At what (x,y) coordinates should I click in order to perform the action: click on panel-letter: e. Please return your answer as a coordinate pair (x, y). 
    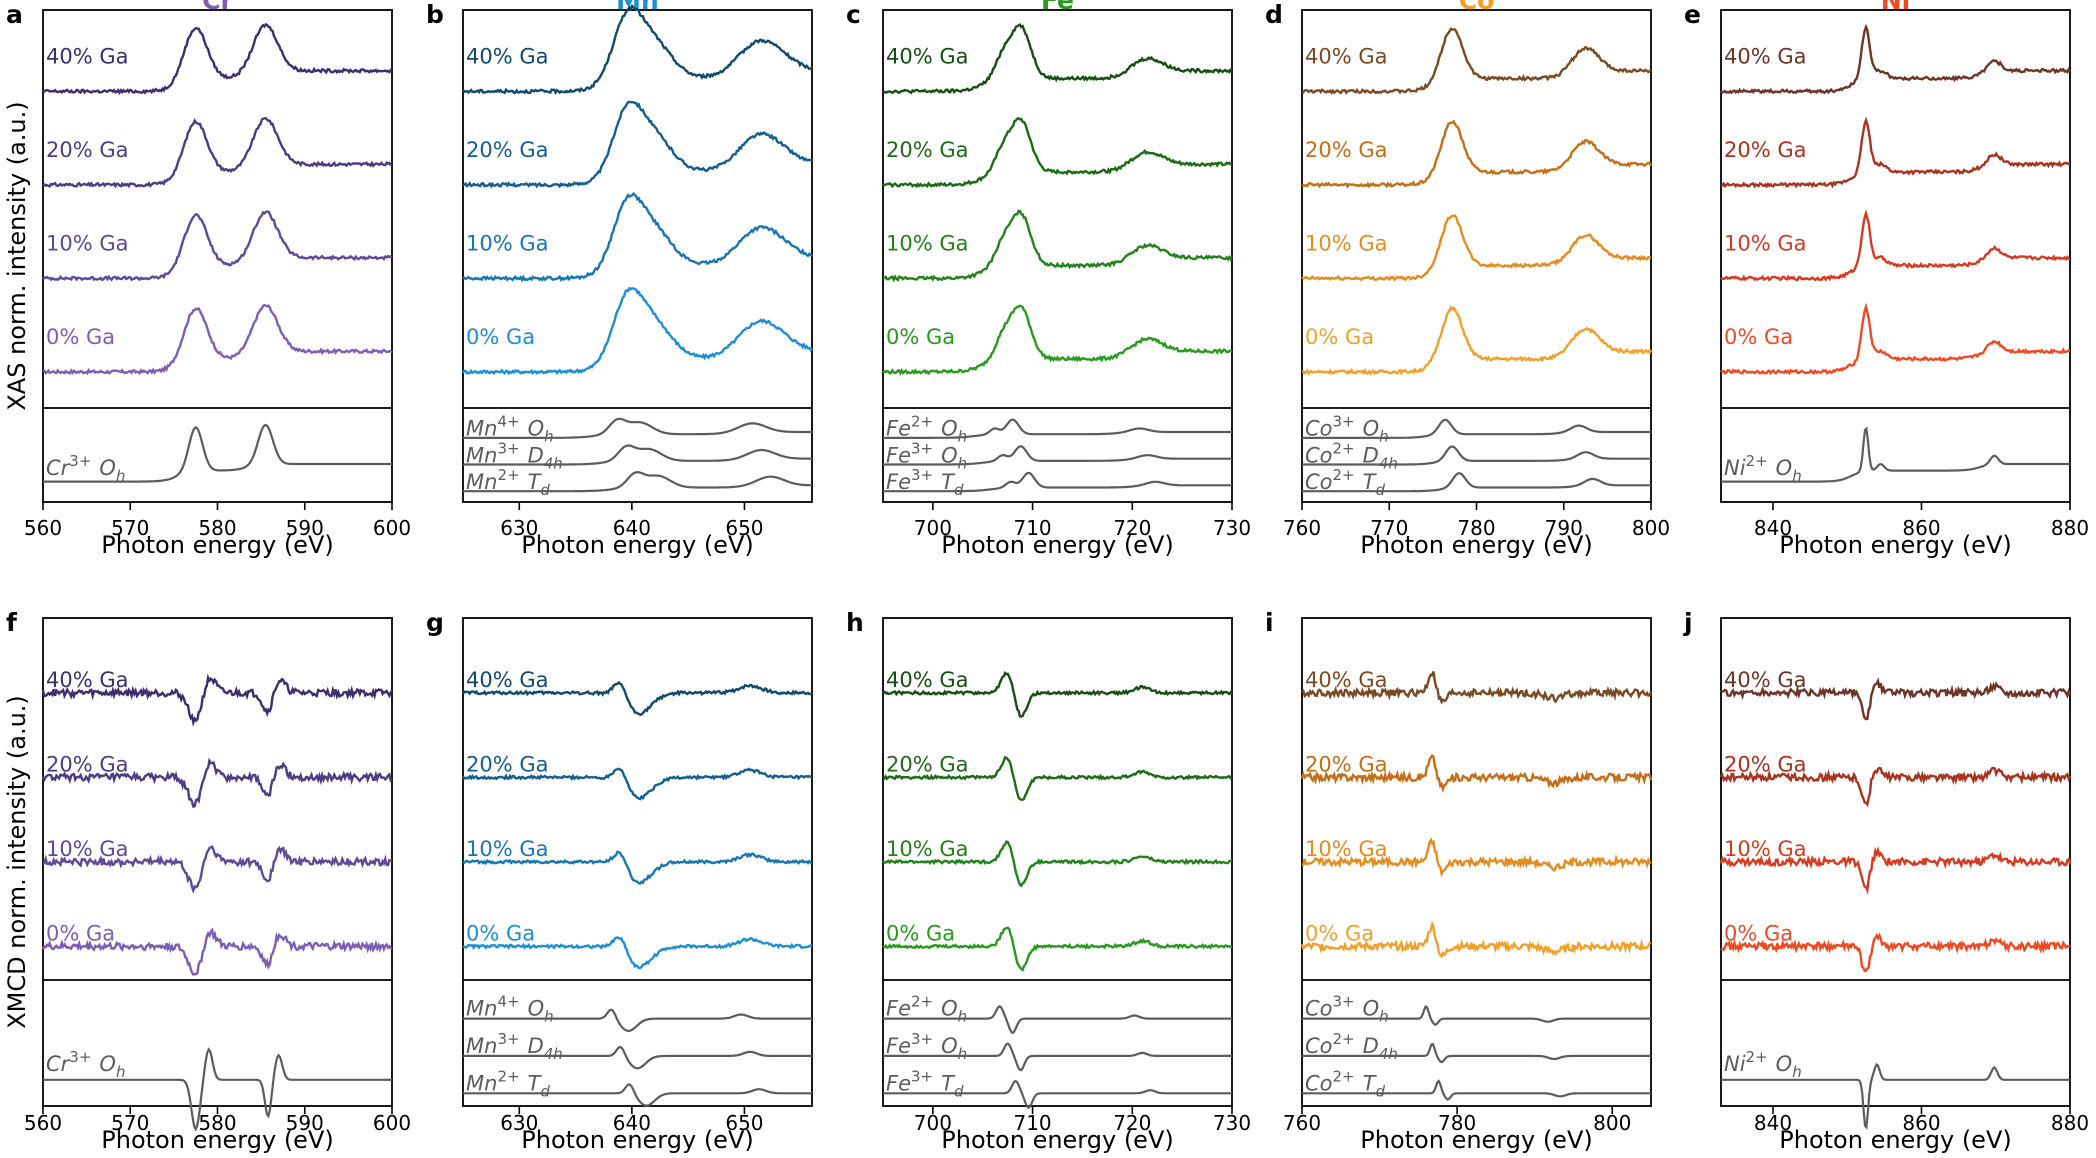
    Looking at the image, I should click on (1692, 14).